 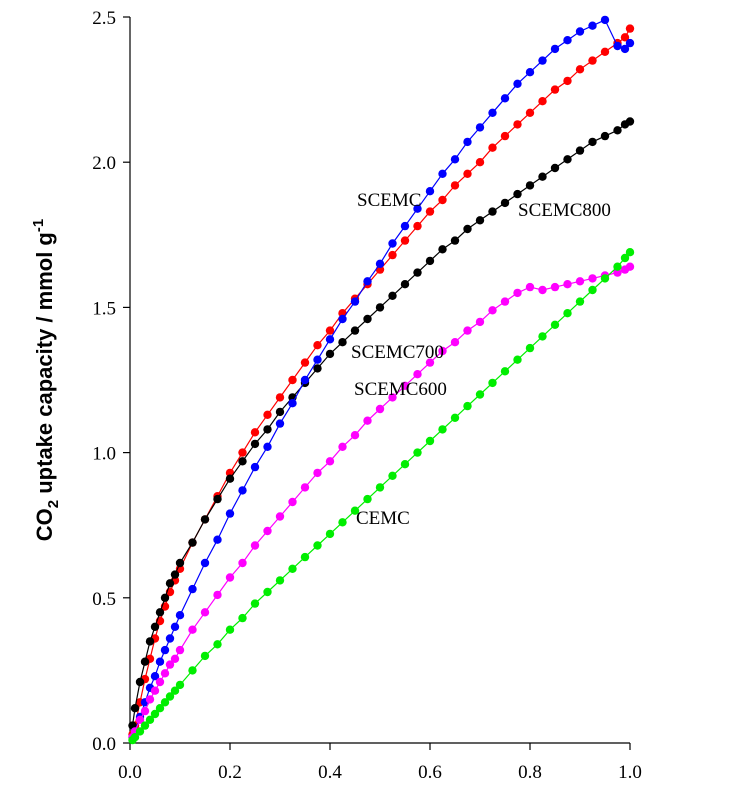 What do you see at coordinates (380, 763) in the screenshot?
I see `x-ticks: 0.0 0.2 0.4 0.6 0.8 1.0` at bounding box center [380, 763].